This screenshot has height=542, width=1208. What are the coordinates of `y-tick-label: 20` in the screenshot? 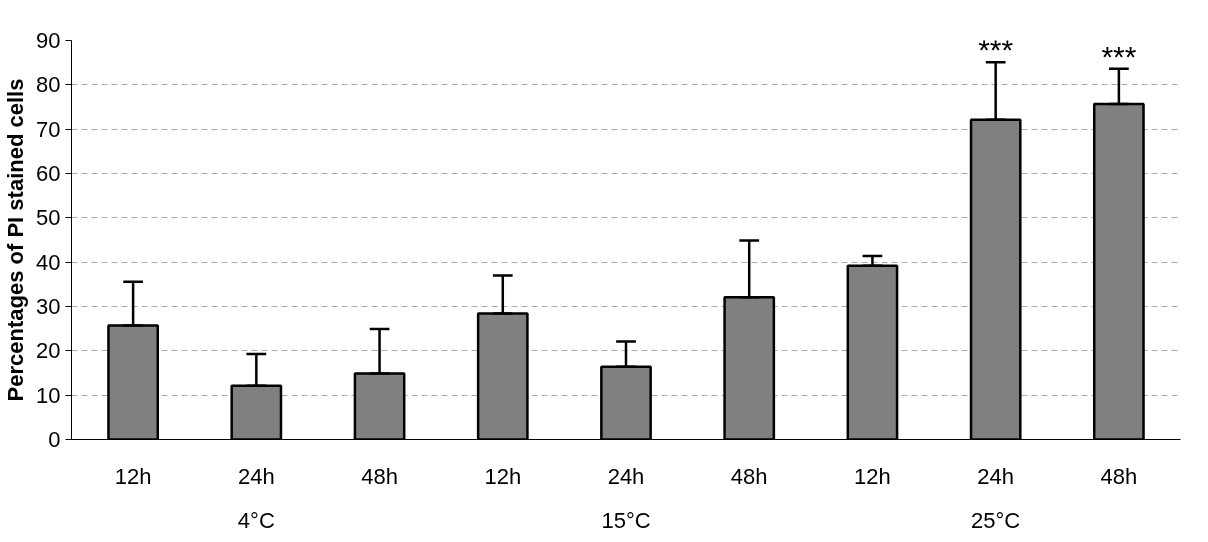 It's located at (48, 351).